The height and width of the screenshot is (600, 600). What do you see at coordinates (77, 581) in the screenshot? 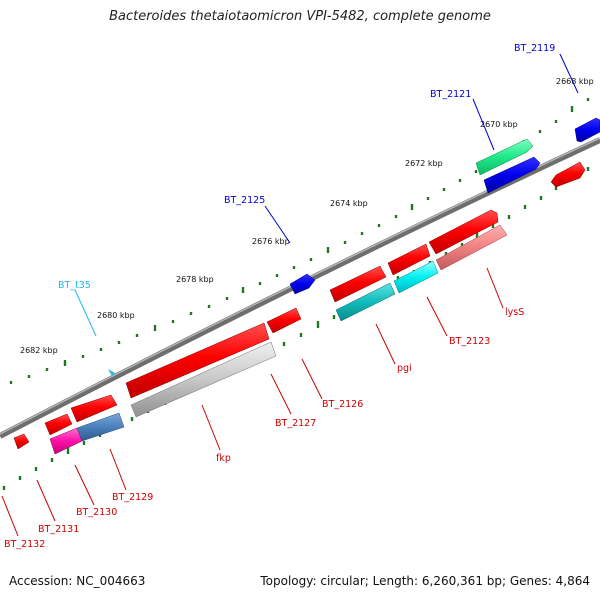
I see `accession-label: Accession: NC_004663` at bounding box center [77, 581].